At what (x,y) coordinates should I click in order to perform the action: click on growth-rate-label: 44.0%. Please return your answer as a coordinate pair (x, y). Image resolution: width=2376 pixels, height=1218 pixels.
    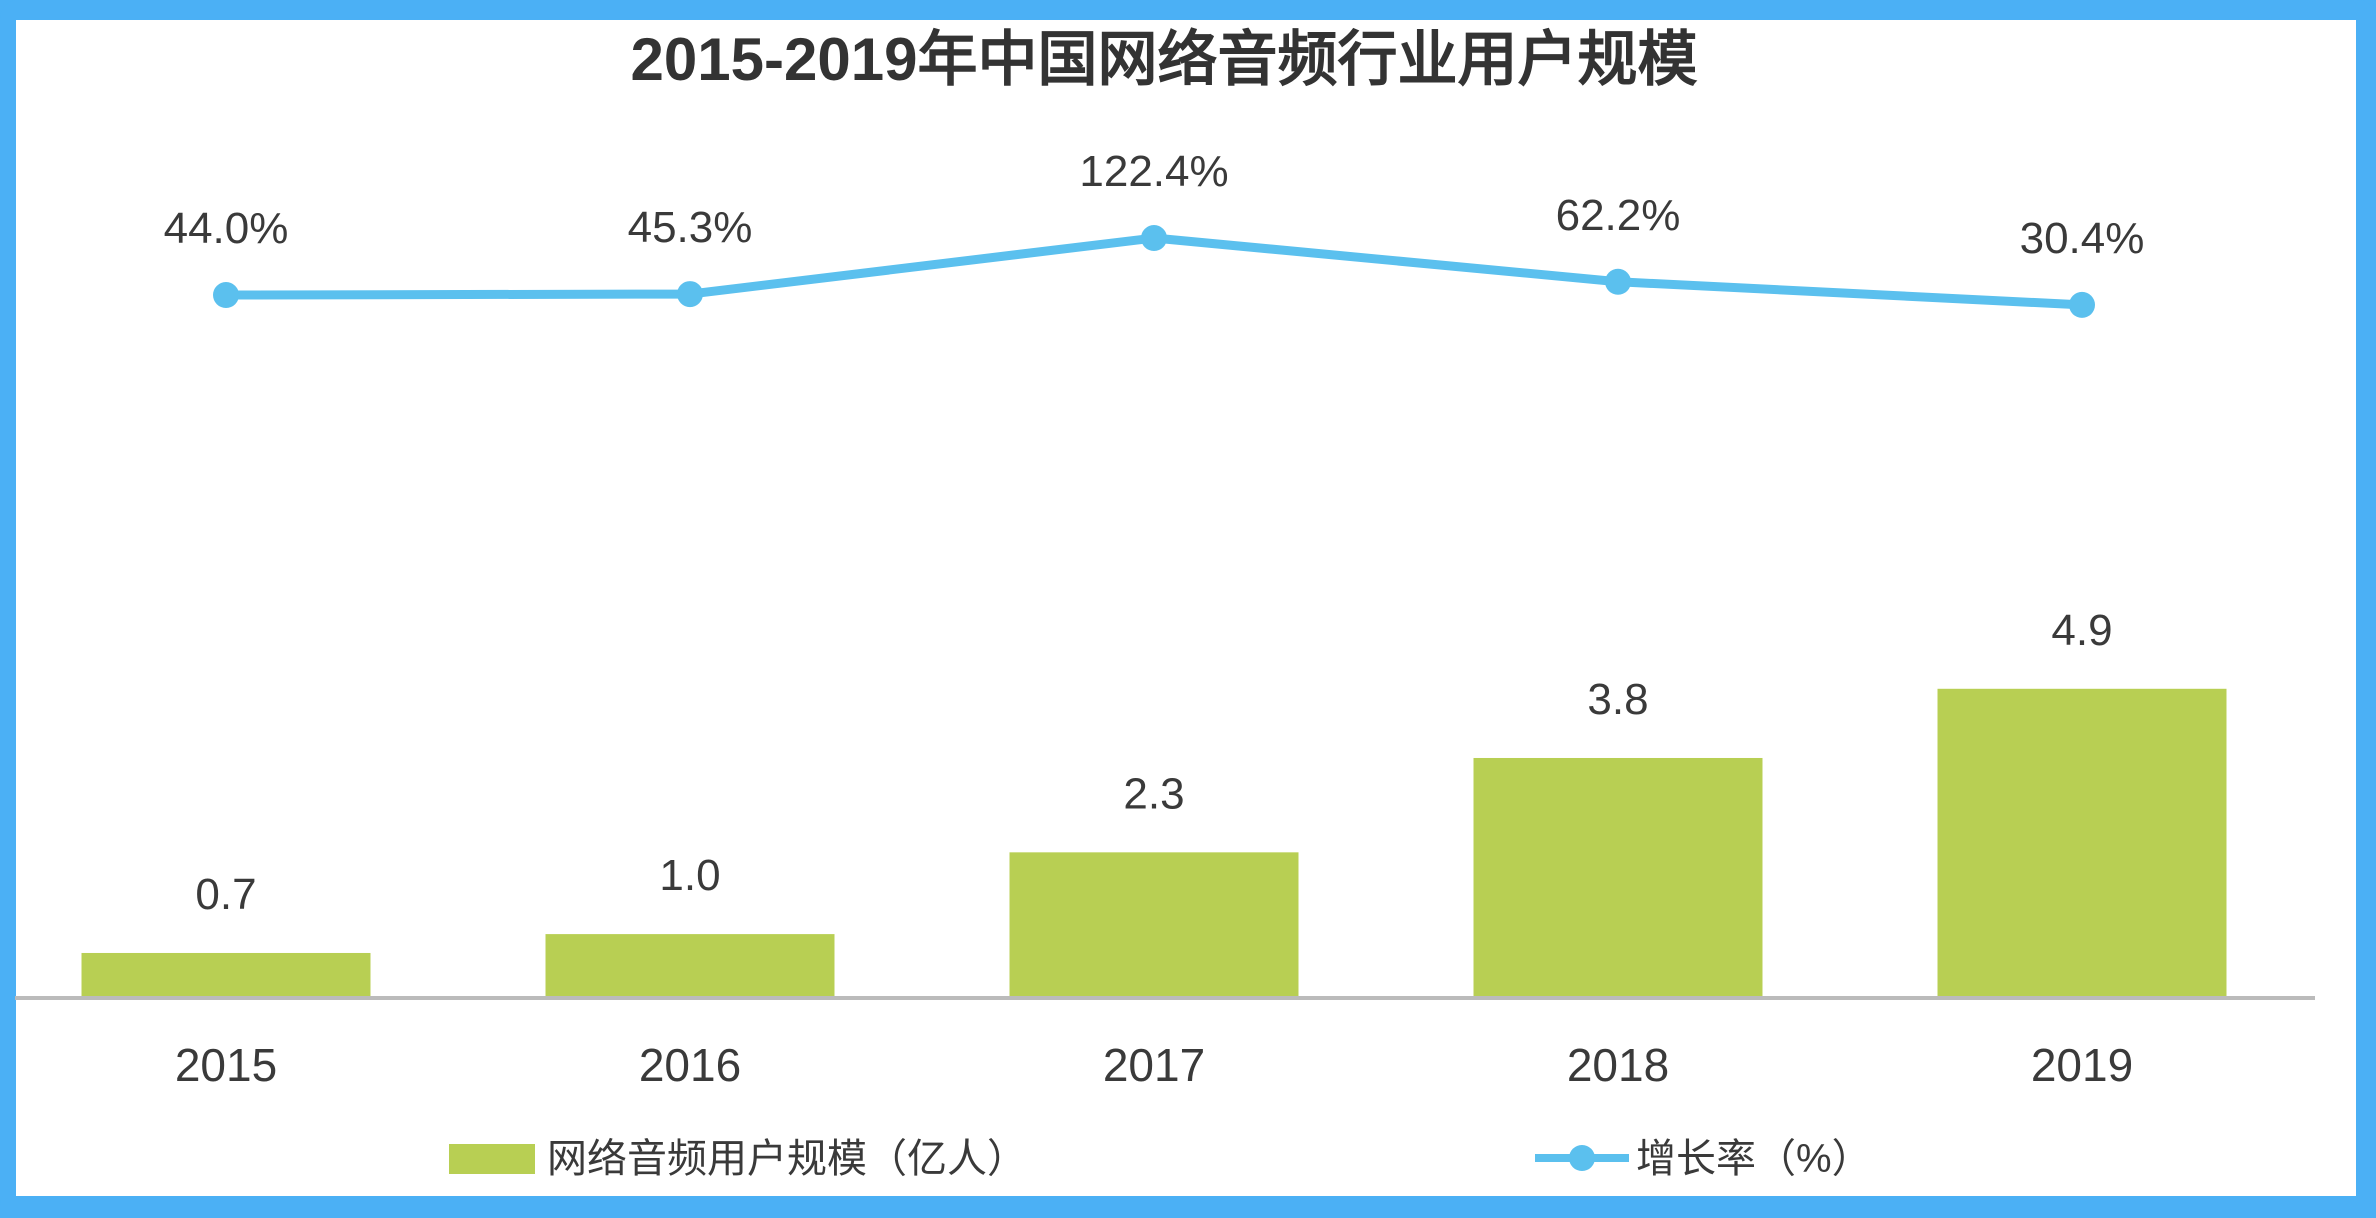
    Looking at the image, I should click on (226, 228).